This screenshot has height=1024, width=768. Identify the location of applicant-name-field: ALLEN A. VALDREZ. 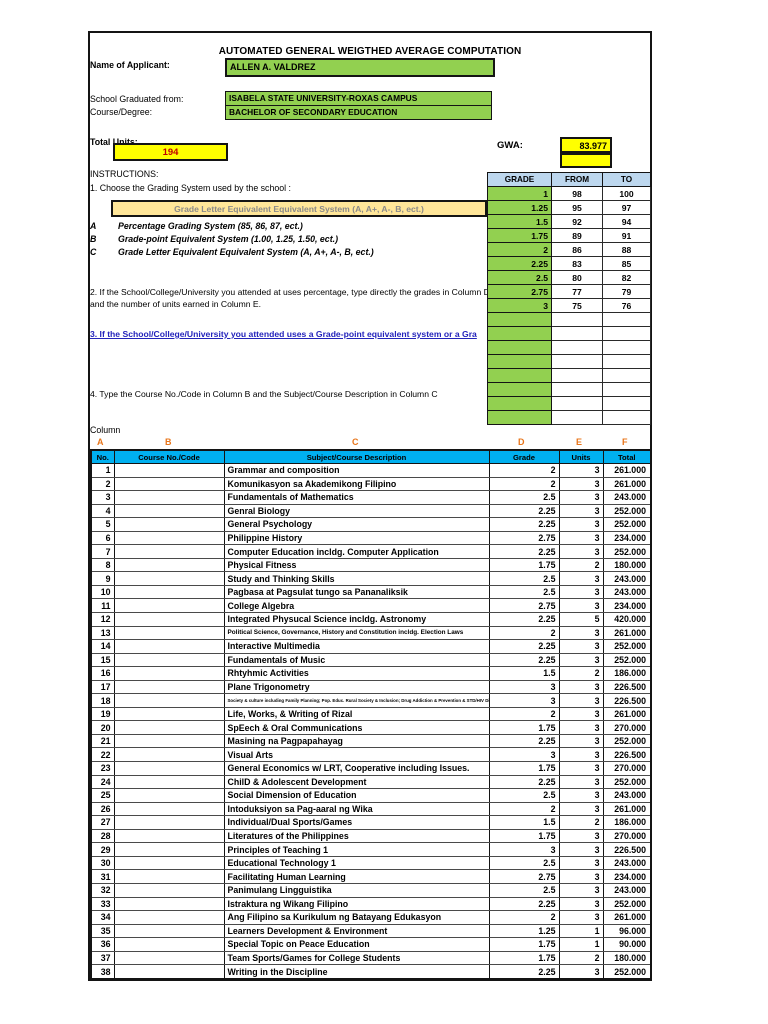
(360, 67).